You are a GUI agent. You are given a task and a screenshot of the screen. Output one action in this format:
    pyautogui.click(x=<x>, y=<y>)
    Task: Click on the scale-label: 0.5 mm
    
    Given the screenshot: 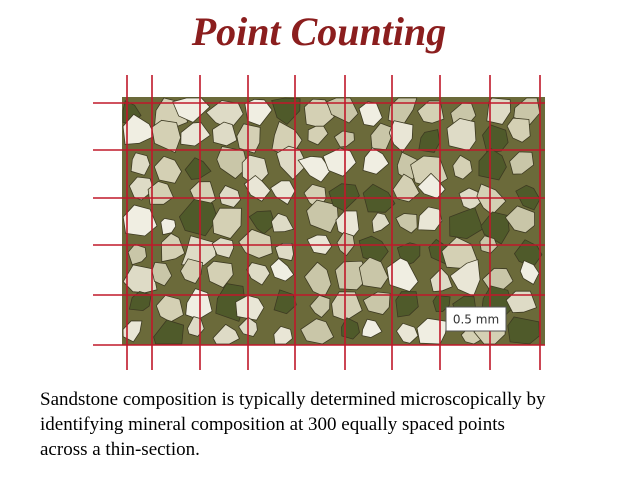 What is the action you would take?
    pyautogui.click(x=476, y=320)
    